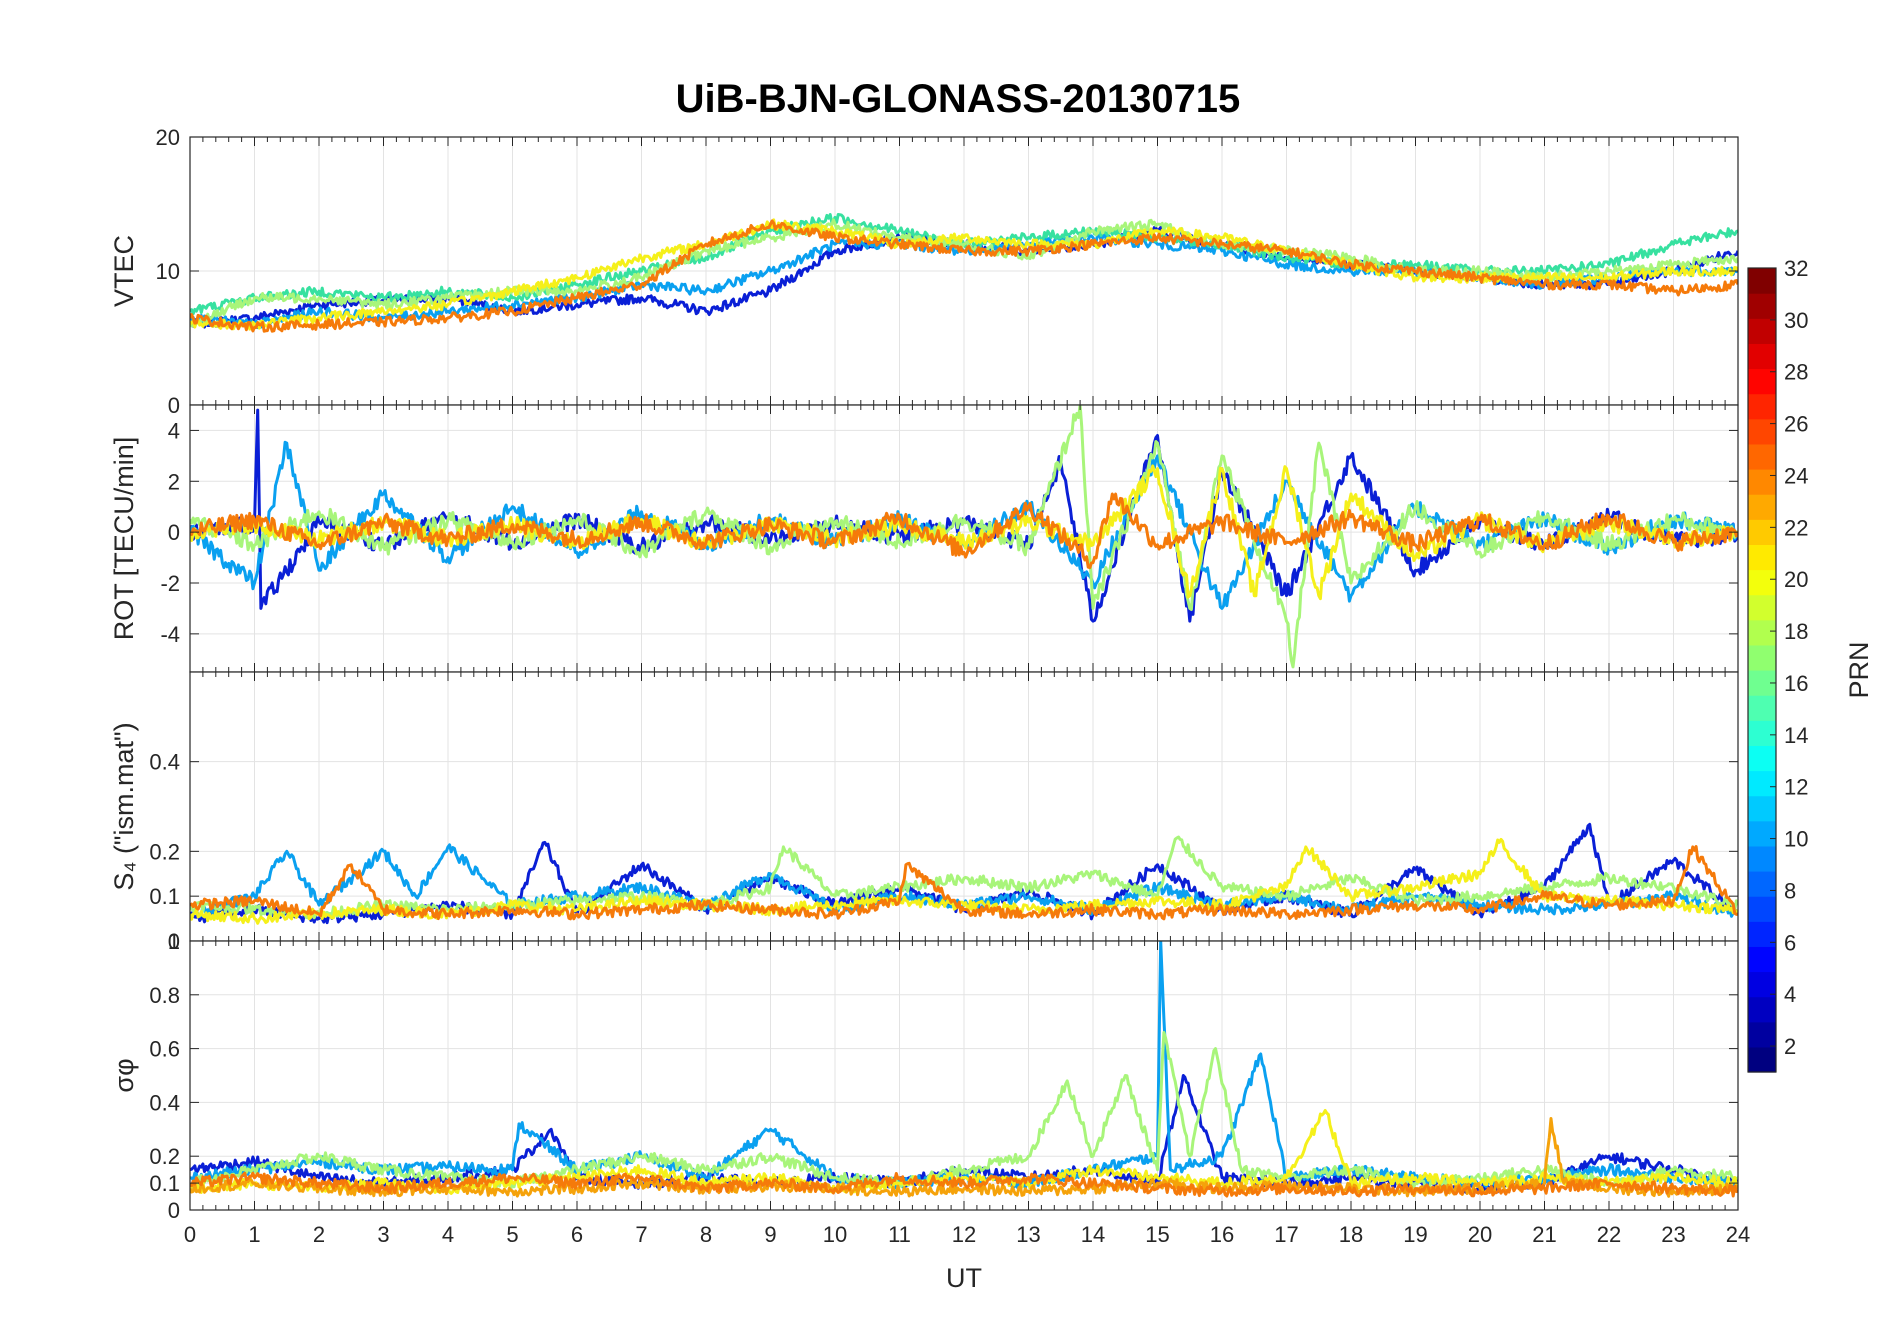 The width and height of the screenshot is (1902, 1330). What do you see at coordinates (512, 1234) in the screenshot?
I see `x-tick-label: 5` at bounding box center [512, 1234].